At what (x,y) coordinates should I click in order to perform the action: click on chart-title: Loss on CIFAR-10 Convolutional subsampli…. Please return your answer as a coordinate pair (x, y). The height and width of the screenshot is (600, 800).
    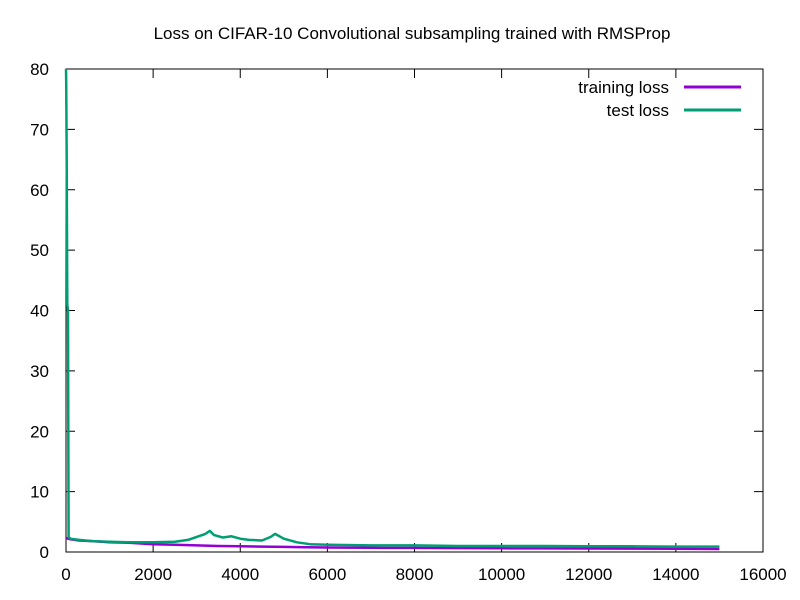
    Looking at the image, I should click on (412, 33).